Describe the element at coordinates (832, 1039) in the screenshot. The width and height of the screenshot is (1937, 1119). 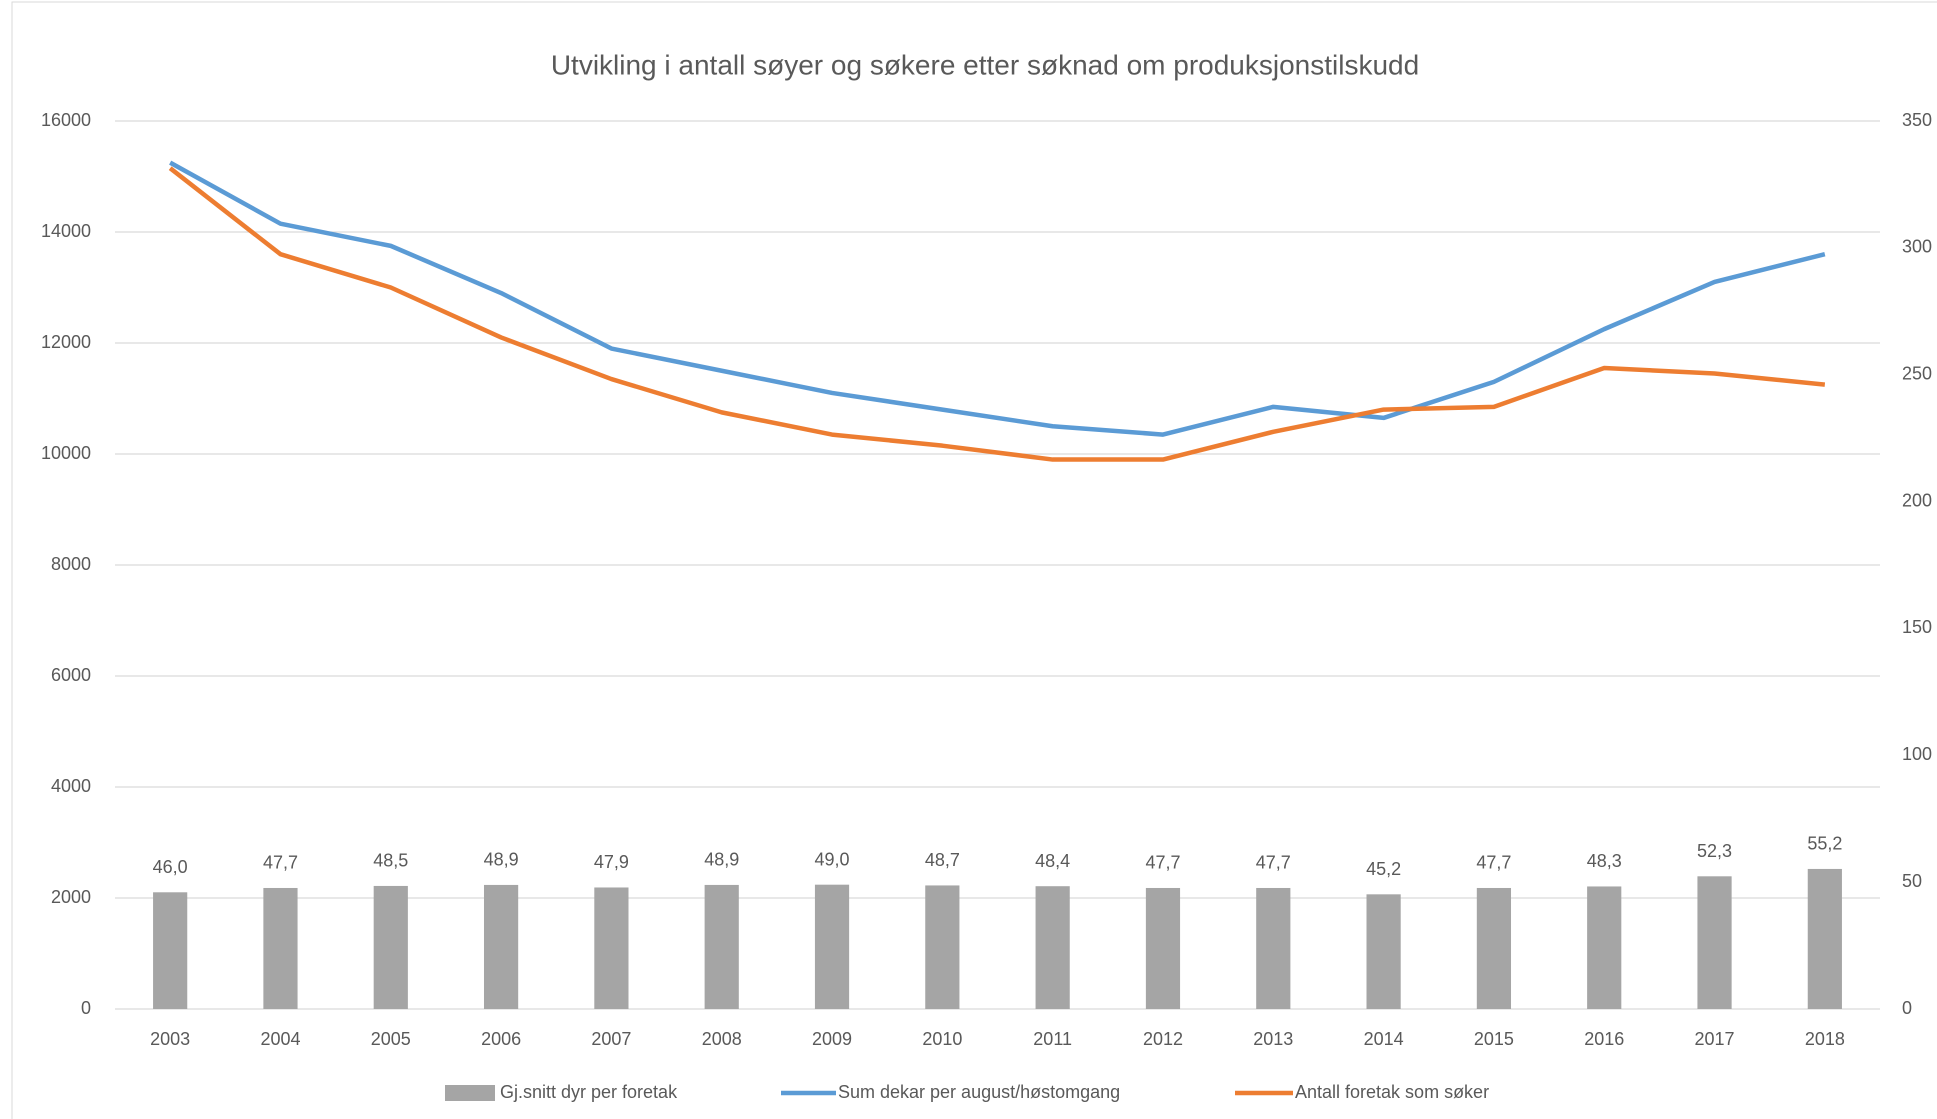
I see `x-tick-label: 2009` at that location.